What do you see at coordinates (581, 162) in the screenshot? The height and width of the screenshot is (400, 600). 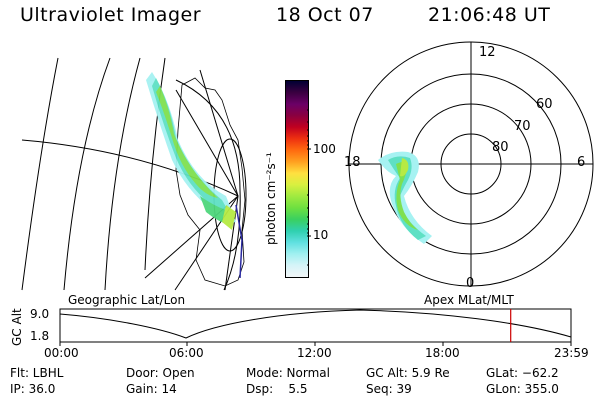 I see `mlt-label-6: 6` at bounding box center [581, 162].